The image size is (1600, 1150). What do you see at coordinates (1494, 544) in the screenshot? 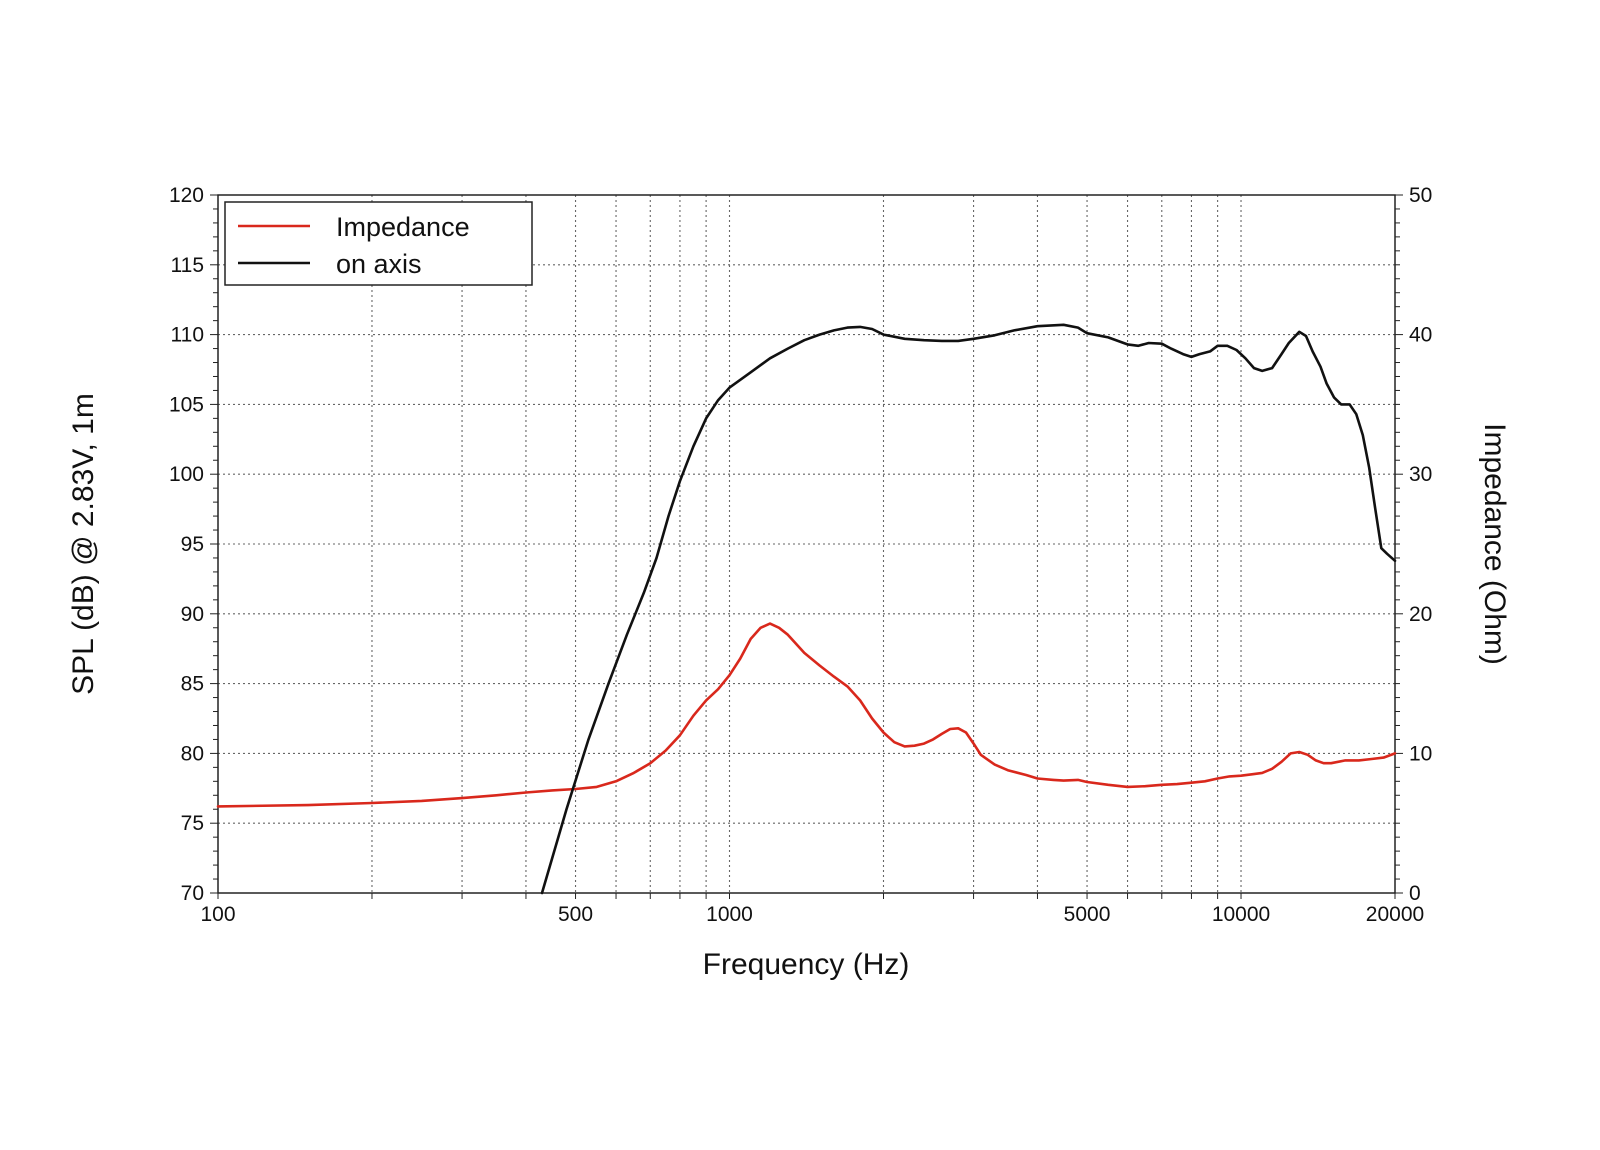
I see `y2-axis-title: Impedance (Ohm)` at bounding box center [1494, 544].